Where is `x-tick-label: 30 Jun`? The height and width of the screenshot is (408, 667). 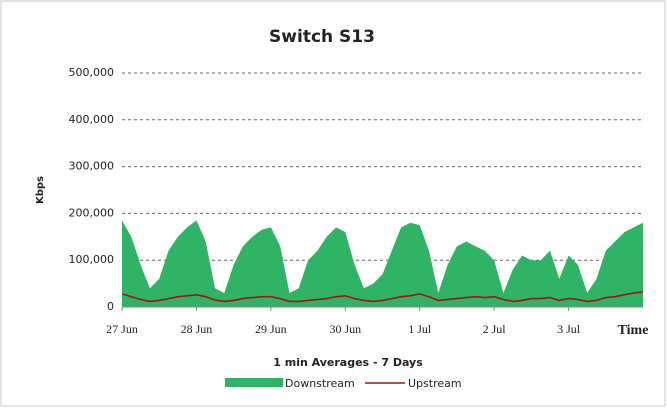
x-tick-label: 30 Jun is located at coordinates (345, 329).